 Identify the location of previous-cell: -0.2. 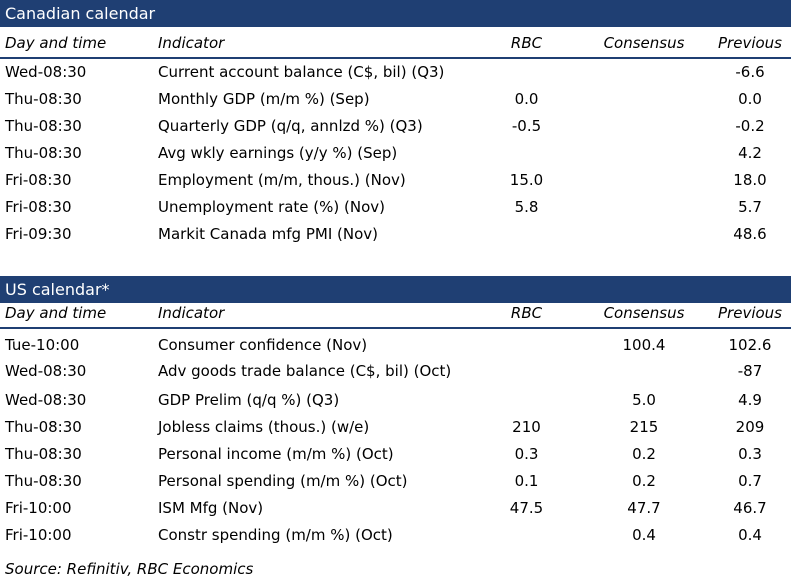
(750, 126).